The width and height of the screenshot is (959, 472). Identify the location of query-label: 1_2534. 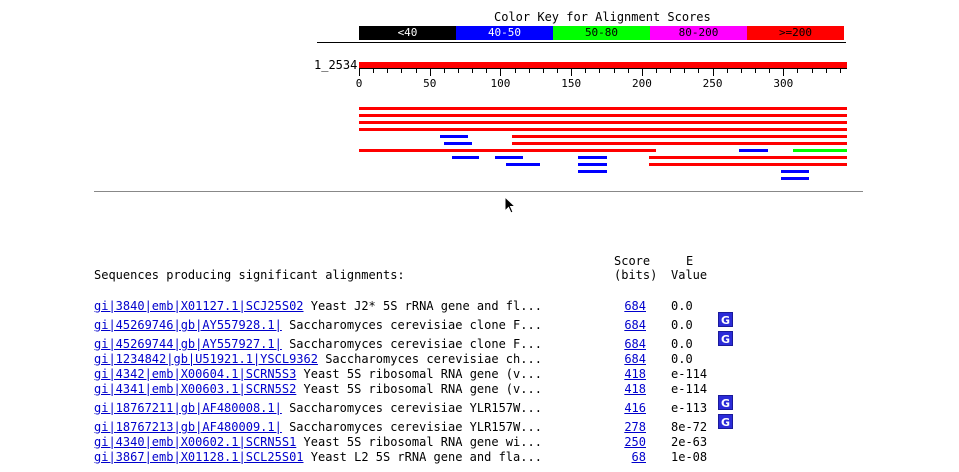
(336, 65).